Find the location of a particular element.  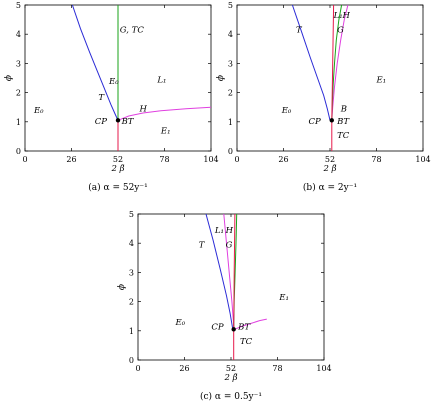

region-label: G, TC is located at coordinates (132, 31).